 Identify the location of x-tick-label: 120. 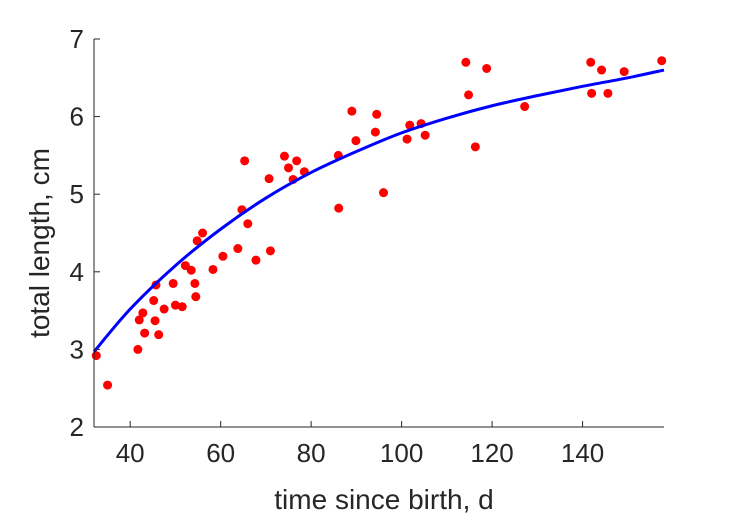
(491, 453).